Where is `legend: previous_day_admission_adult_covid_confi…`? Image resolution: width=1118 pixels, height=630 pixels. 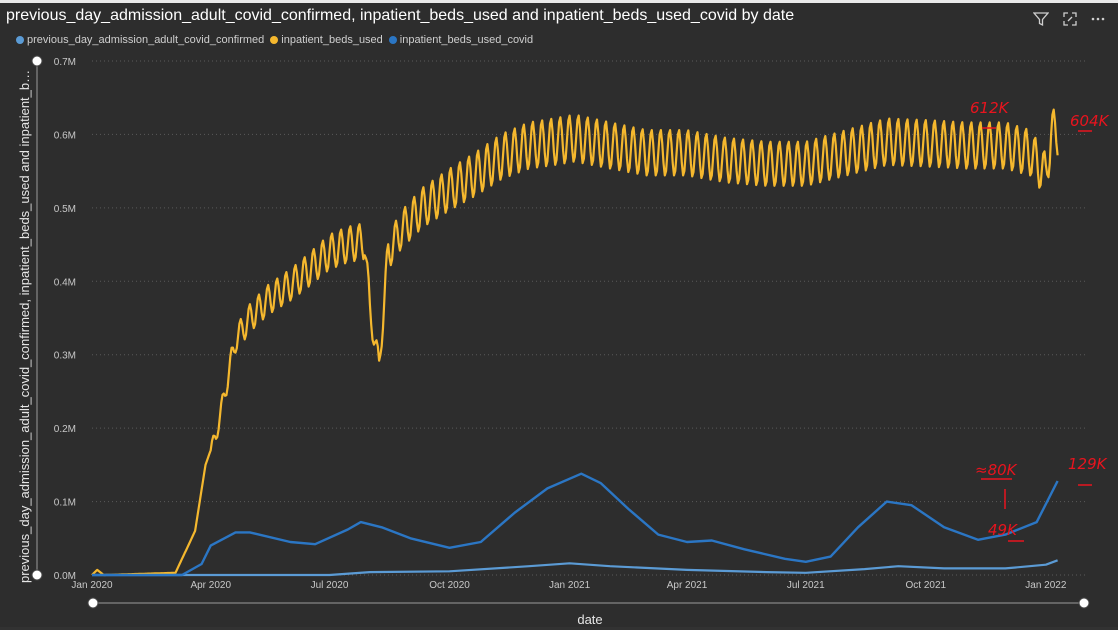 legend: previous_day_admission_adult_covid_confi… is located at coordinates (274, 40).